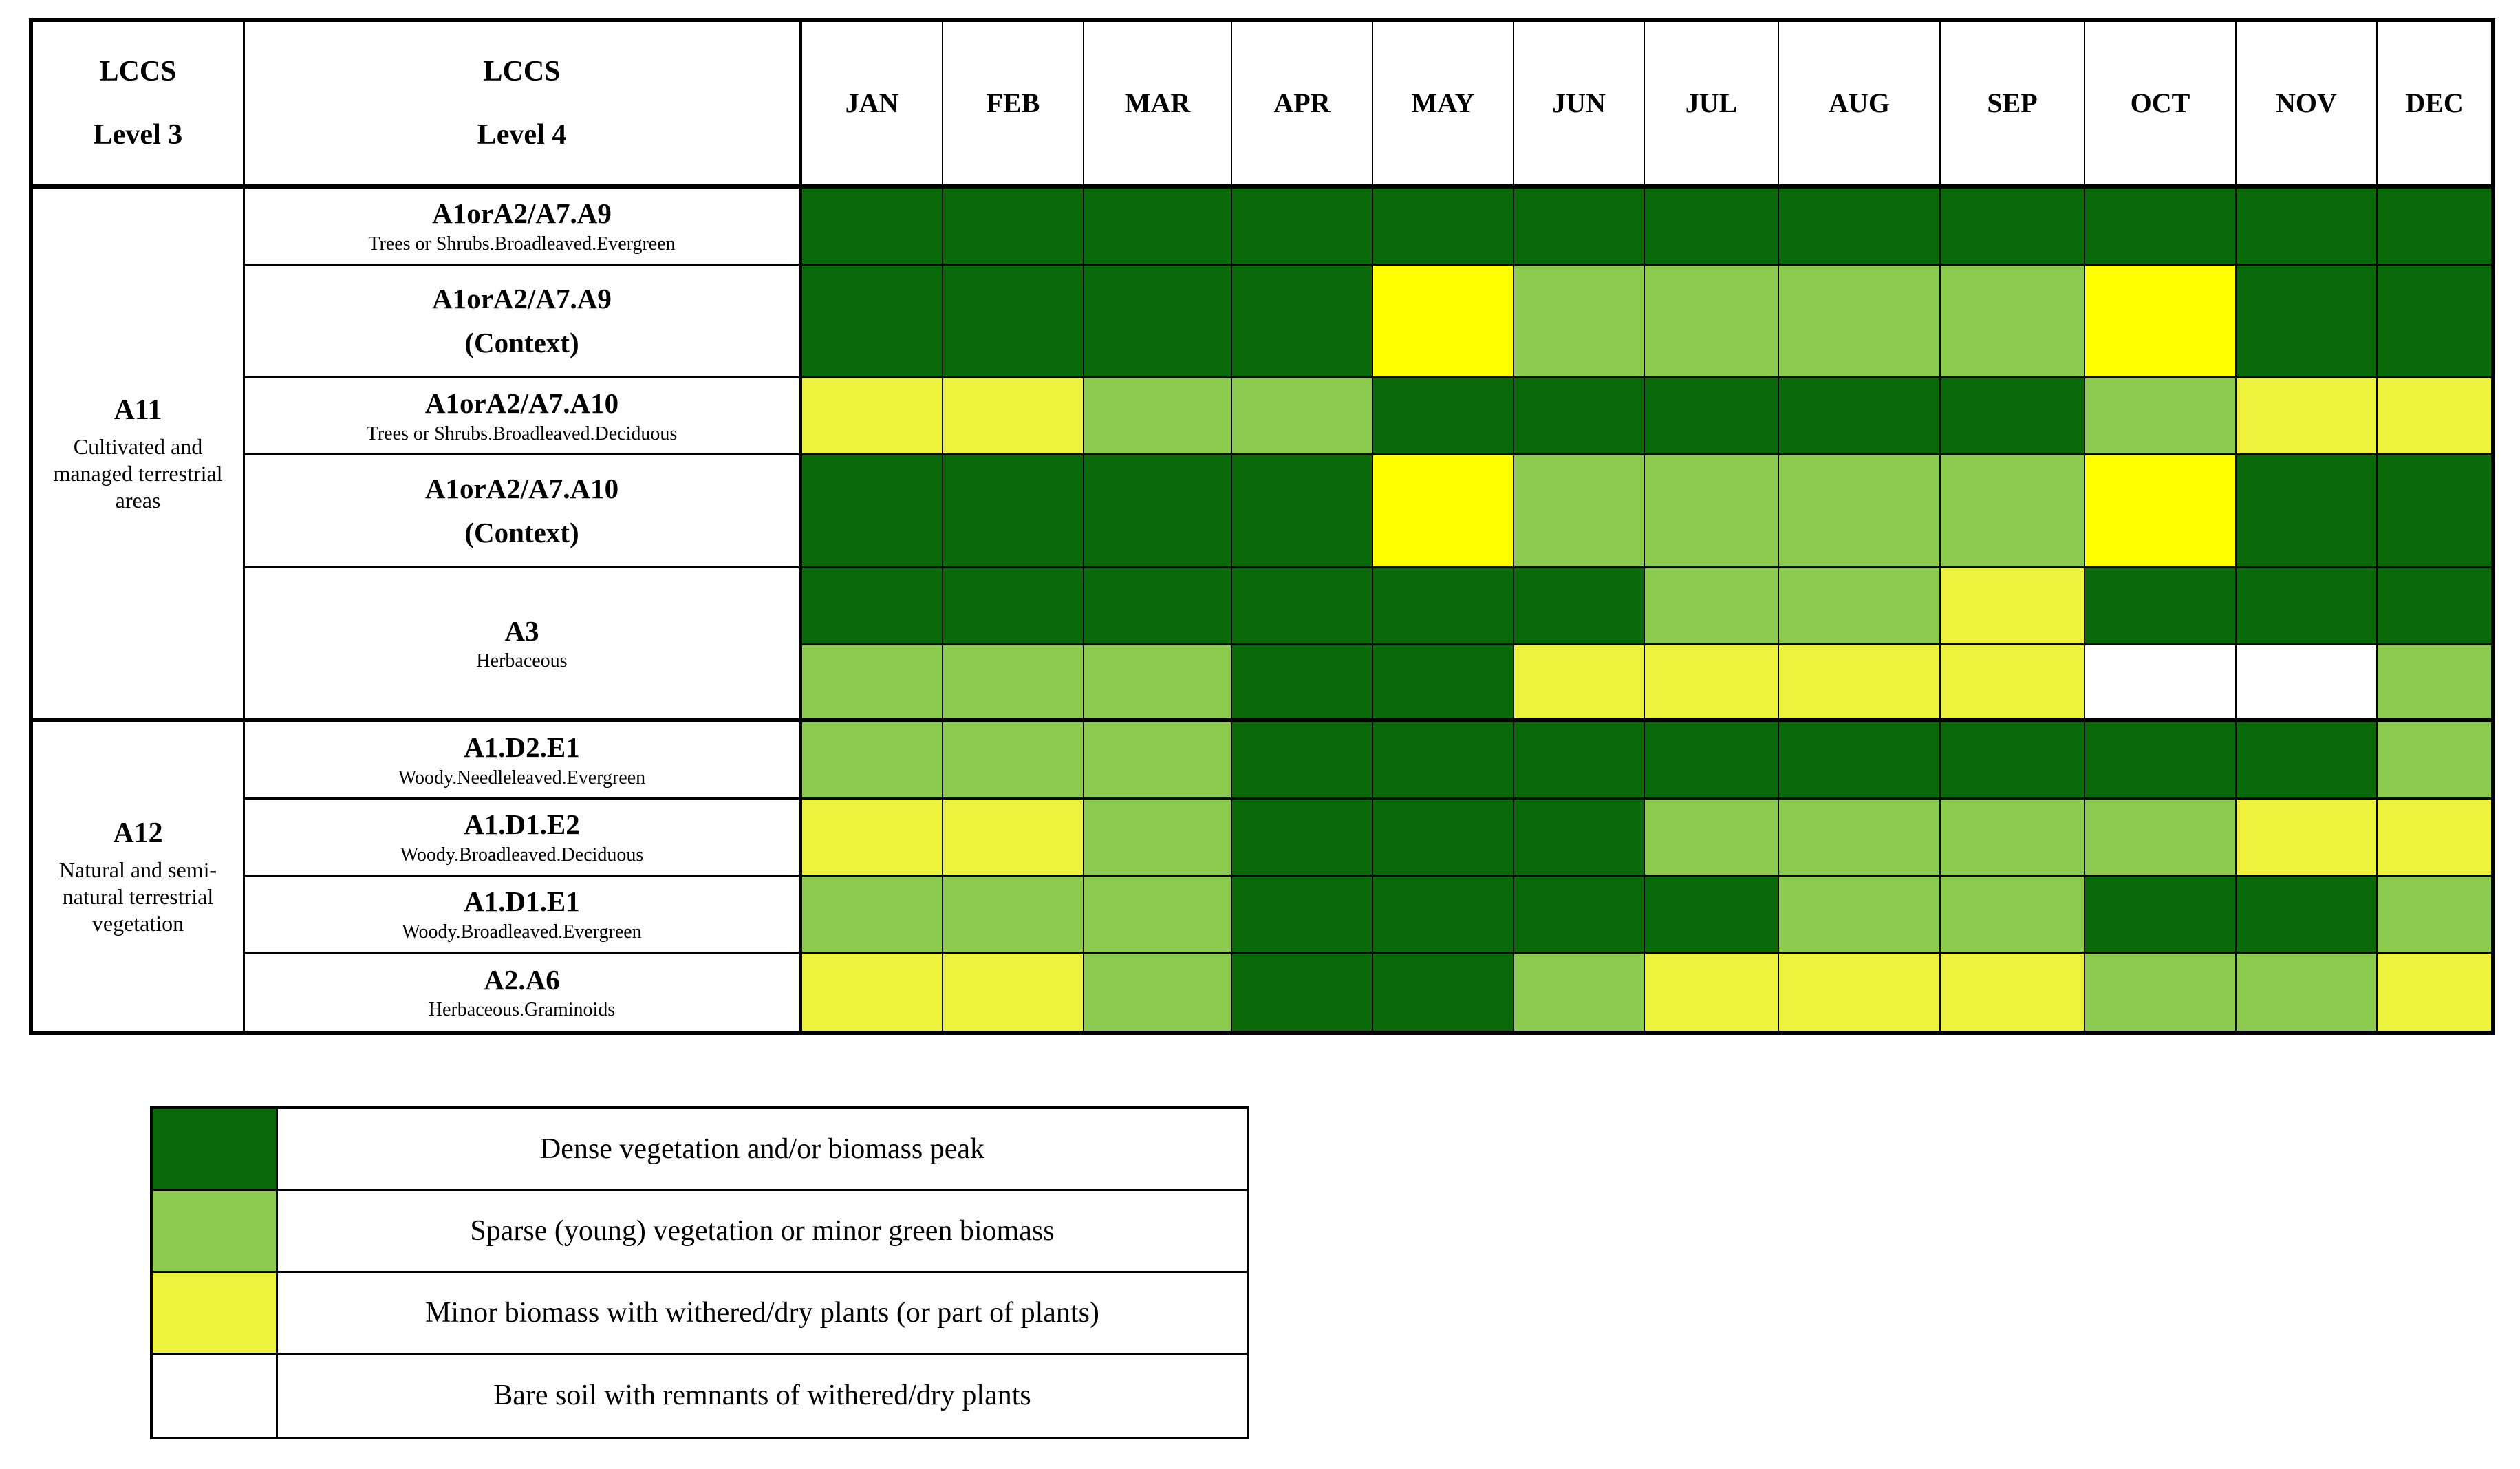 The width and height of the screenshot is (2520, 1469). I want to click on header-level3-line2: Level 3, so click(138, 135).